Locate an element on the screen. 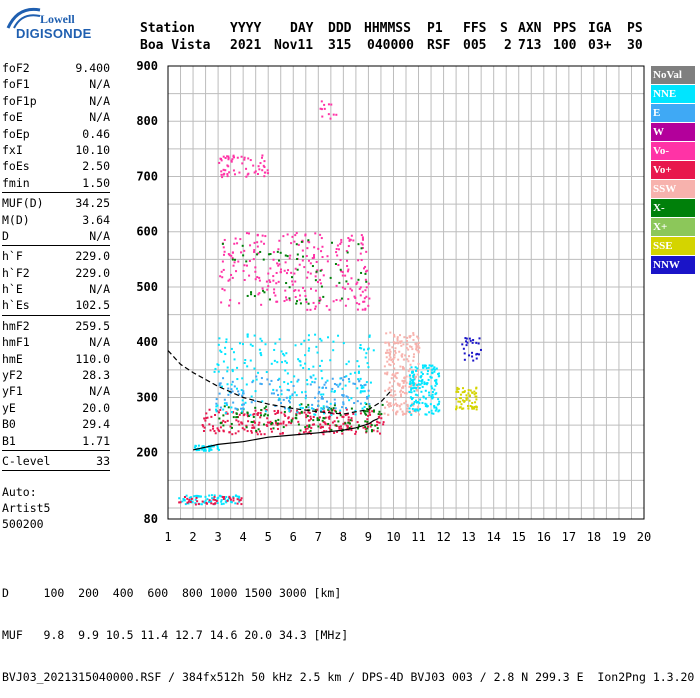 This screenshot has height=698, width=700. param-value: 28.3 is located at coordinates (96, 375).